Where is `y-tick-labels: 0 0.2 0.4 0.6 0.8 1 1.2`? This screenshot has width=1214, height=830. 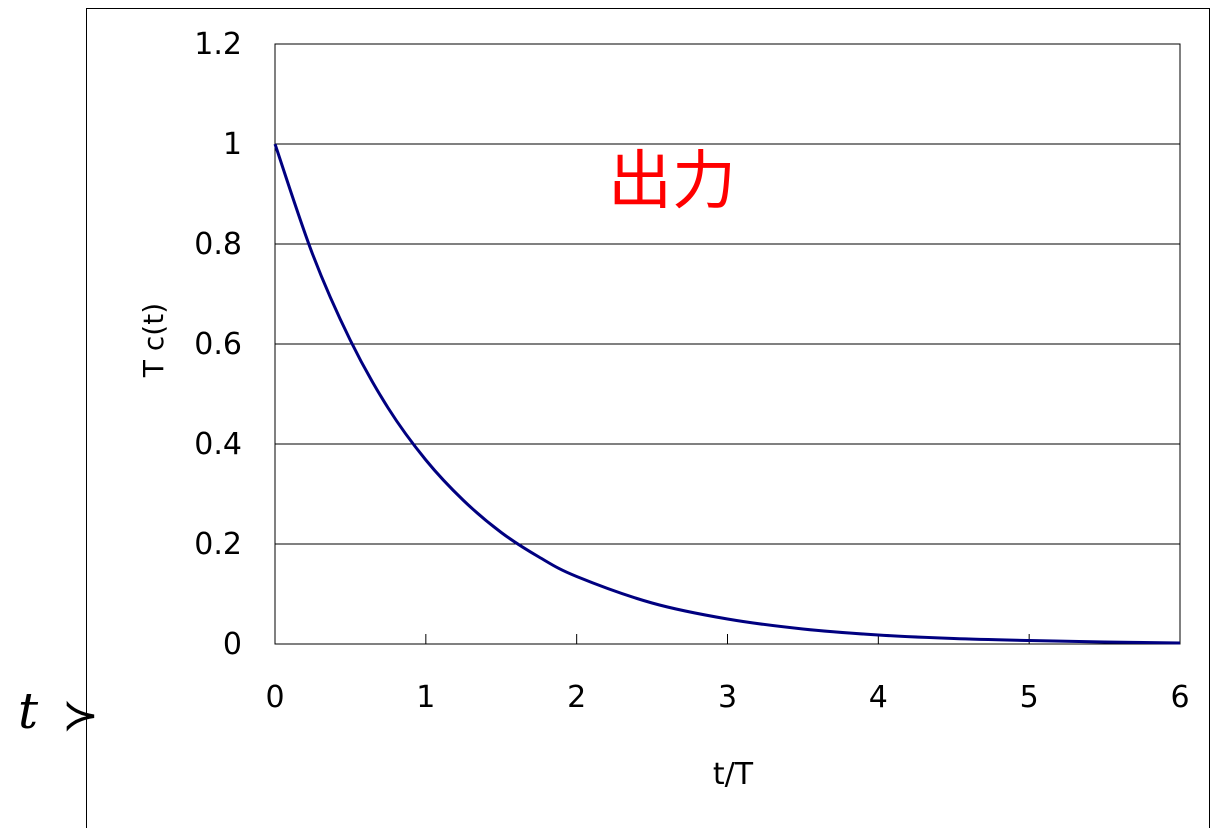
y-tick-labels: 0 0.2 0.4 0.6 0.8 1 1.2 is located at coordinates (218, 344).